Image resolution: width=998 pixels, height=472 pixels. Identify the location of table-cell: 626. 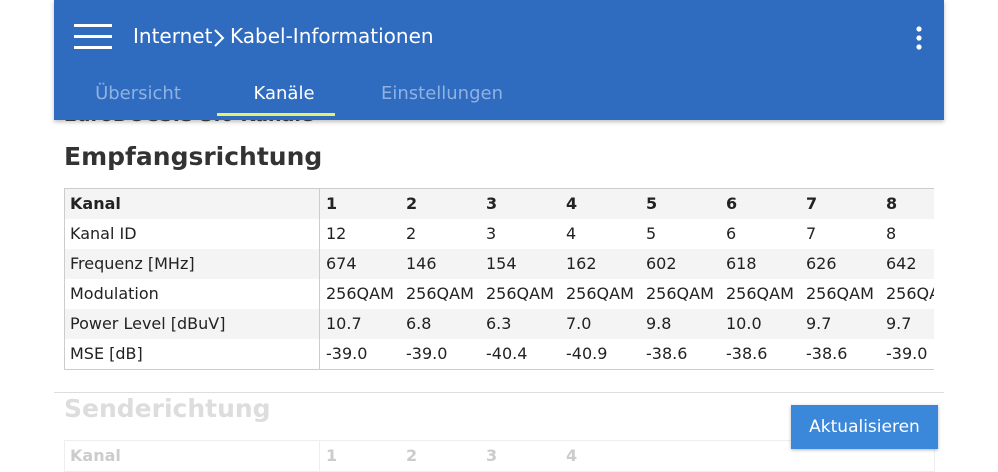
(821, 263).